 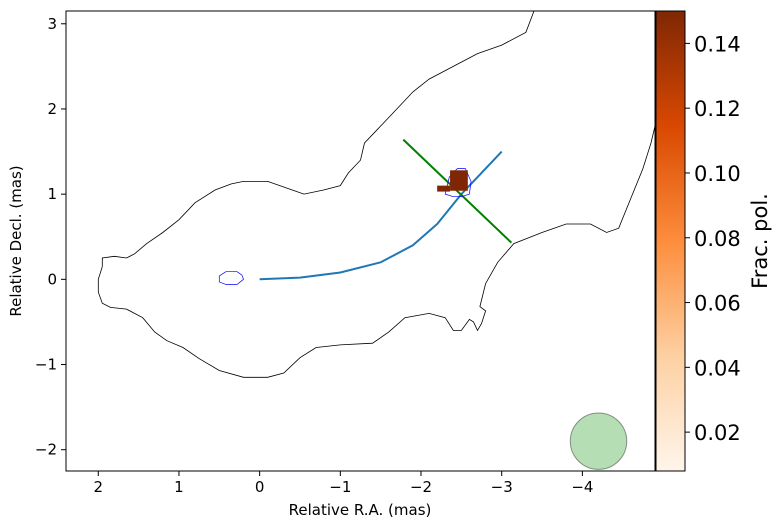 I want to click on colorbar-label: Frac. pol., so click(x=760, y=241).